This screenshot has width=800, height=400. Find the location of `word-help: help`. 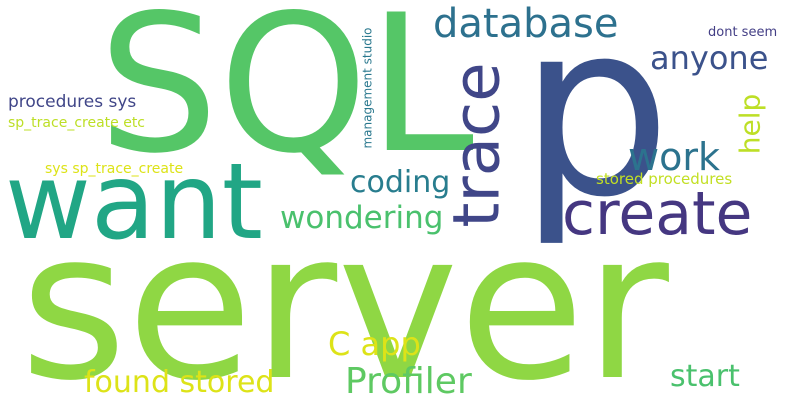

word-help: help is located at coordinates (750, 124).